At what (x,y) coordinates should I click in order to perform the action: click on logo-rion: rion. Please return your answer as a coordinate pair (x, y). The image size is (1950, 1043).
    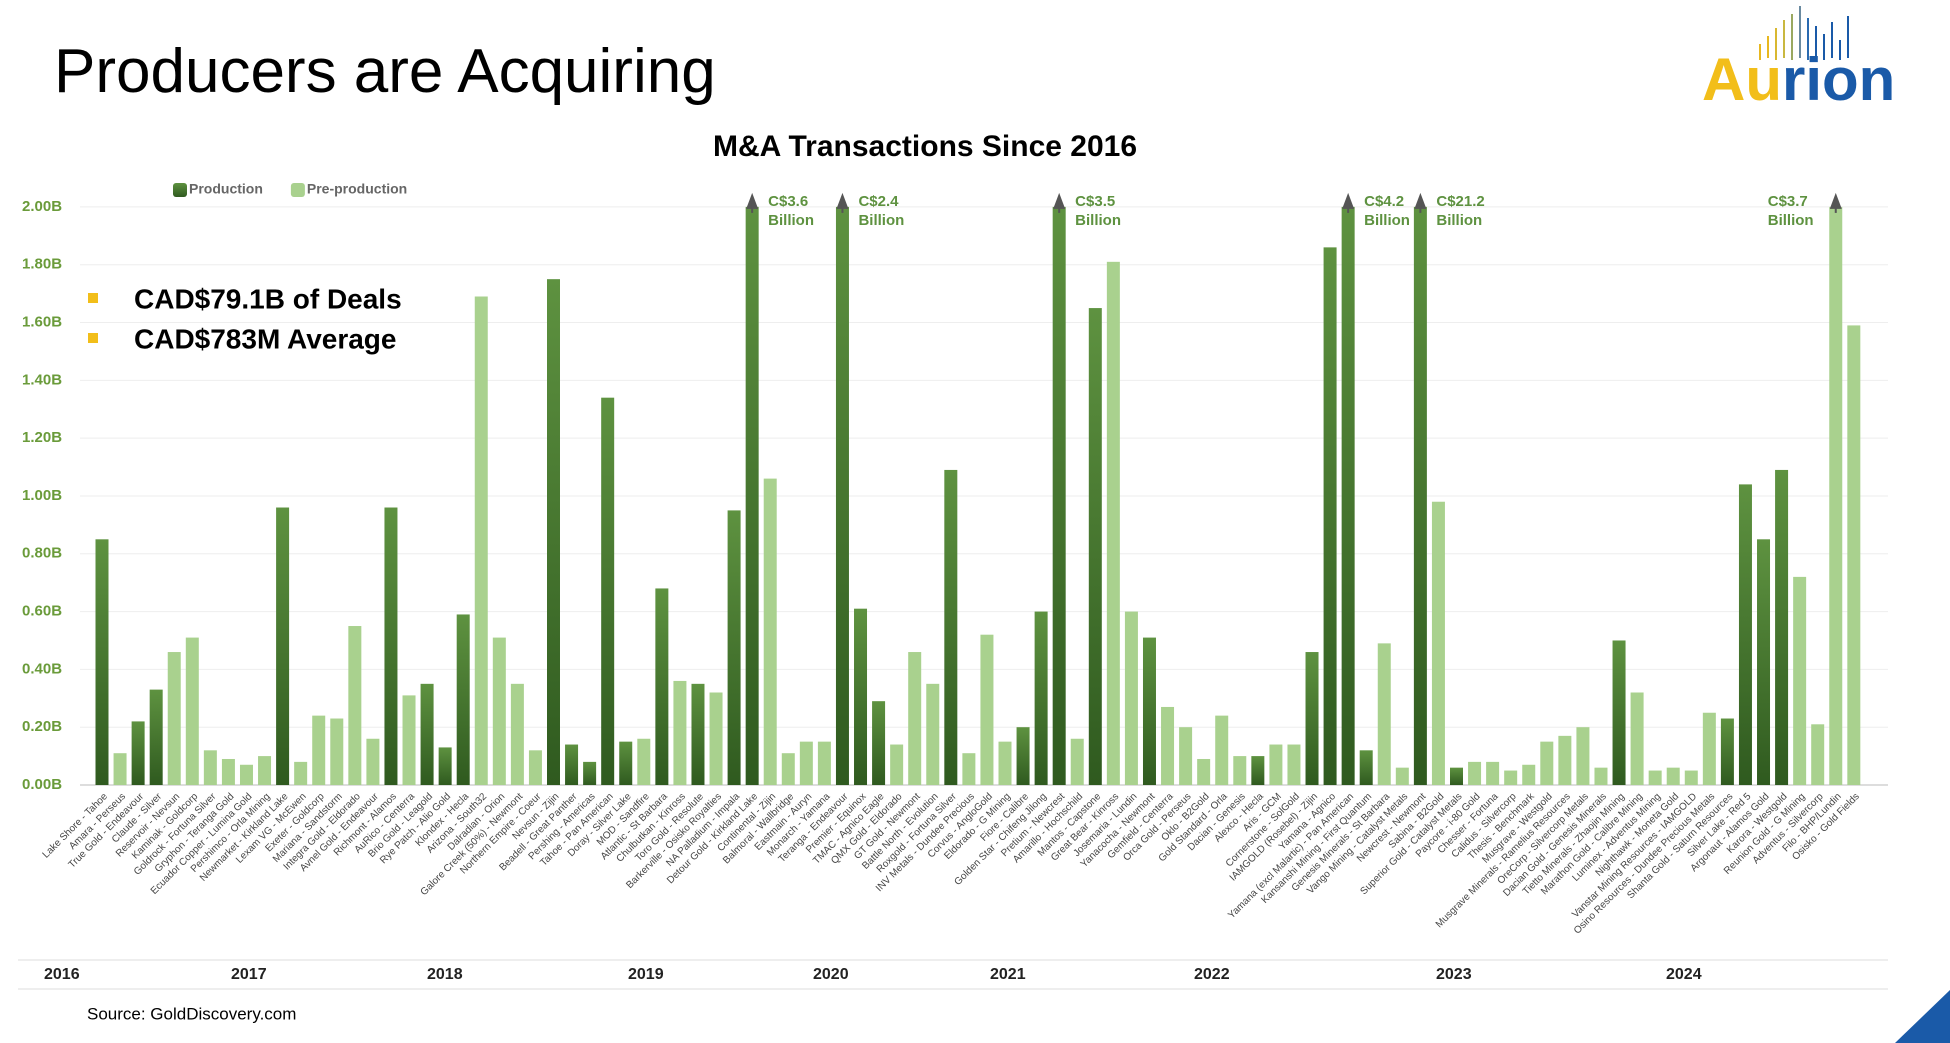
    Looking at the image, I should click on (1838, 79).